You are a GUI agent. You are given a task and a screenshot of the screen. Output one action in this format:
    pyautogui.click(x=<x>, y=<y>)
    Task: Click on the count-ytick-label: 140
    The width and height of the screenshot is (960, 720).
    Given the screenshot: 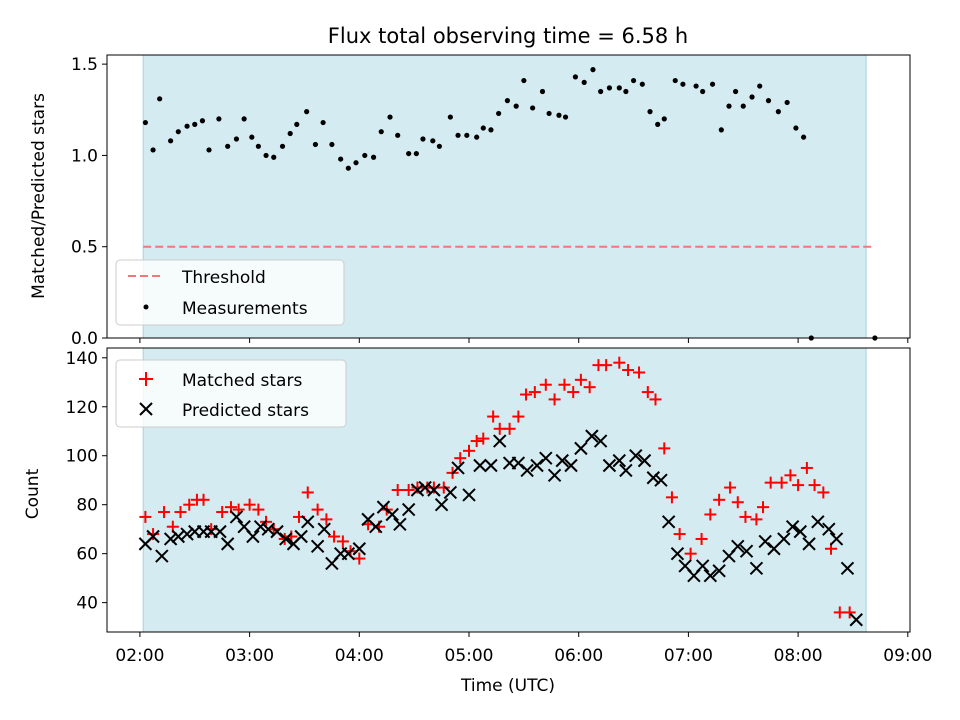 What is the action you would take?
    pyautogui.click(x=82, y=359)
    